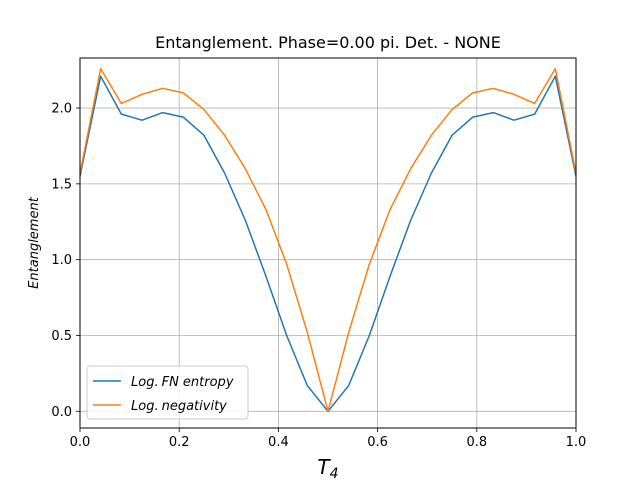  What do you see at coordinates (61, 412) in the screenshot?
I see `y-tick-label: 0.0` at bounding box center [61, 412].